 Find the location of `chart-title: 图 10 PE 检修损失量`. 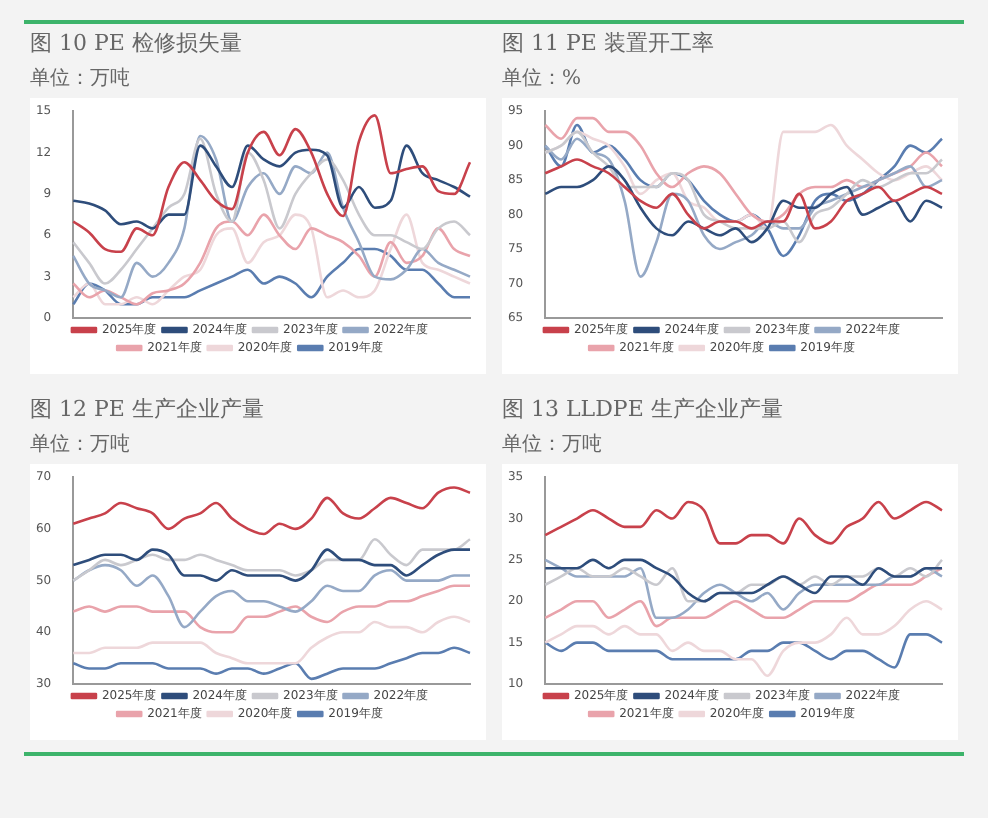

chart-title: 图 10 PE 检修损失量 is located at coordinates (137, 43).